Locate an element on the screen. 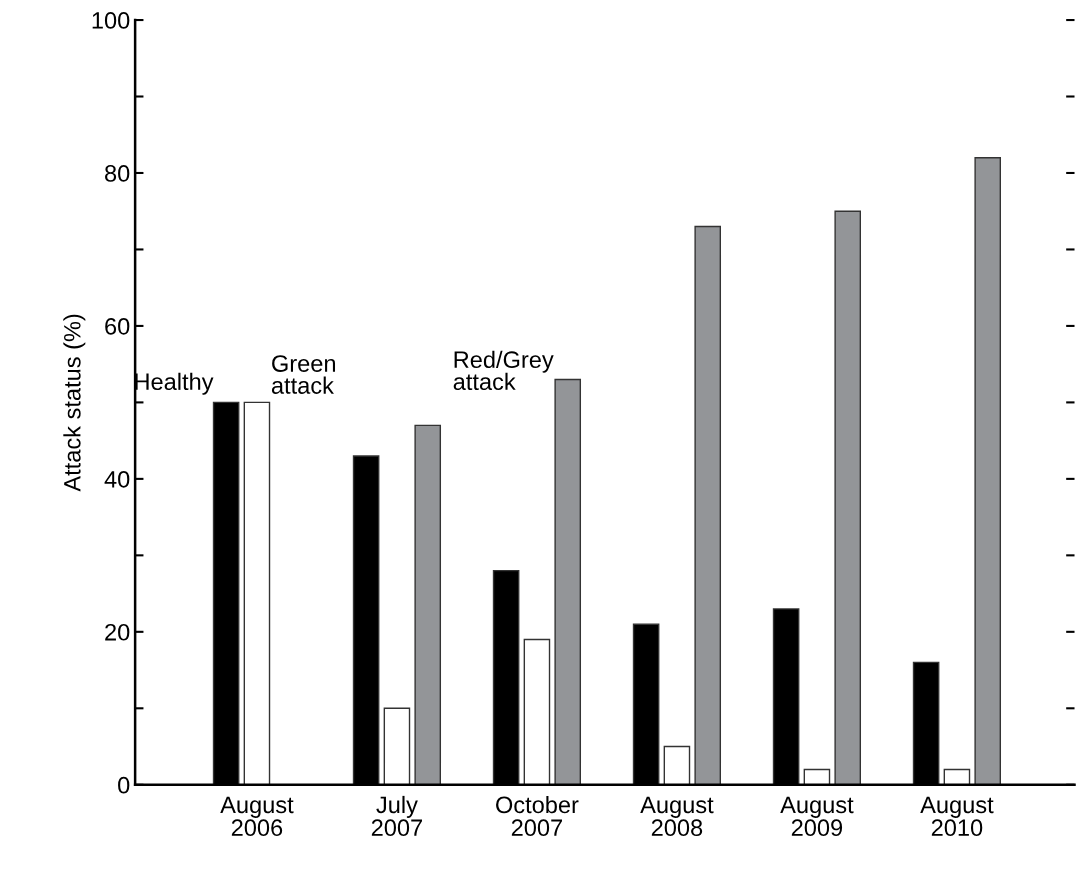  y-tick-label: 20 is located at coordinates (117, 632).